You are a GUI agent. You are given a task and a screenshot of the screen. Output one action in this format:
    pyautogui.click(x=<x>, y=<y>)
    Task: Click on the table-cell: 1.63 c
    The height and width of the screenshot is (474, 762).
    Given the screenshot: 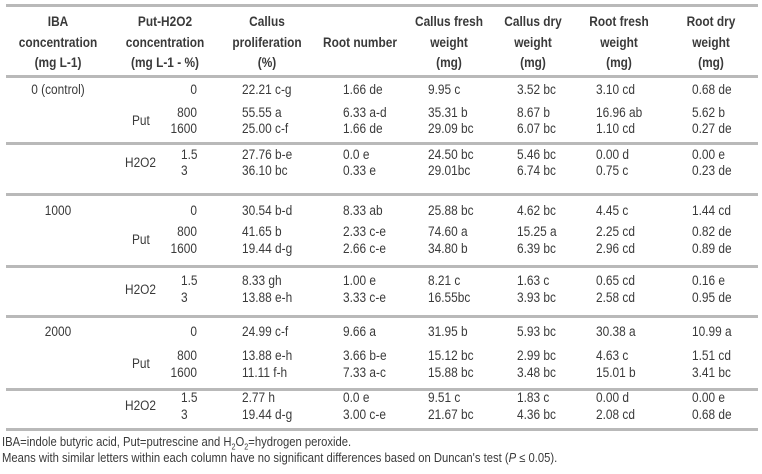 What is the action you would take?
    pyautogui.click(x=533, y=280)
    